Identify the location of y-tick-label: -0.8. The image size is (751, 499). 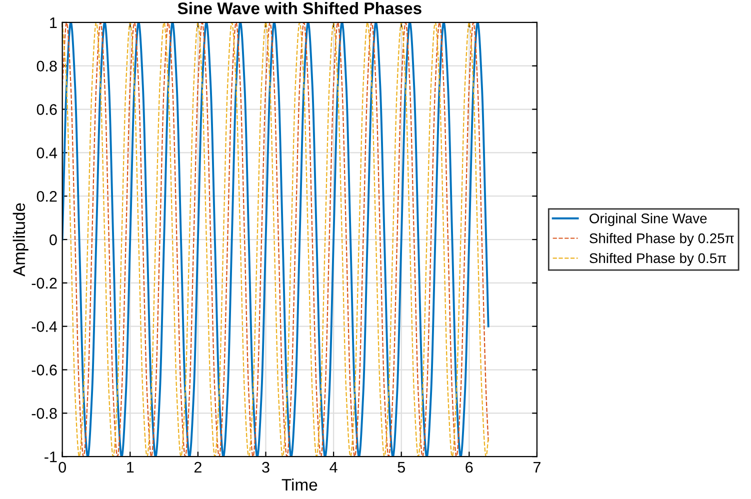
(44, 413).